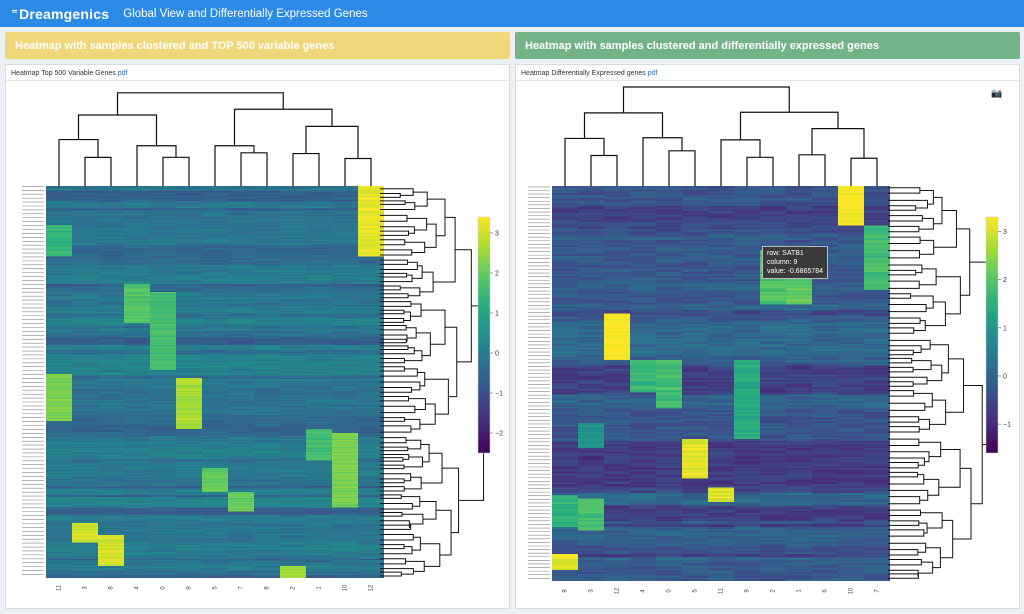 The height and width of the screenshot is (614, 1024). What do you see at coordinates (63, 73) in the screenshot?
I see `left-box-title-text: Heatmap Top 500 Variable Genes` at bounding box center [63, 73].